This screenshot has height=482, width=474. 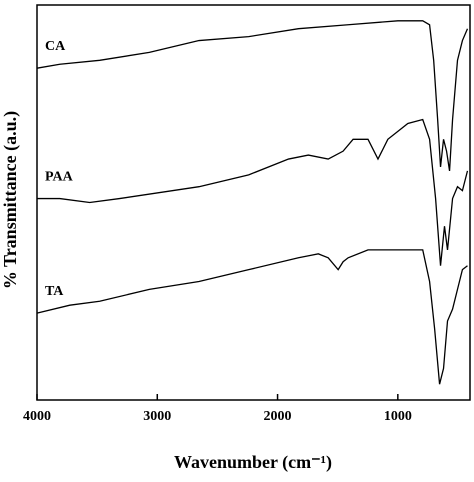 I want to click on series-label: TA, so click(x=54, y=291).